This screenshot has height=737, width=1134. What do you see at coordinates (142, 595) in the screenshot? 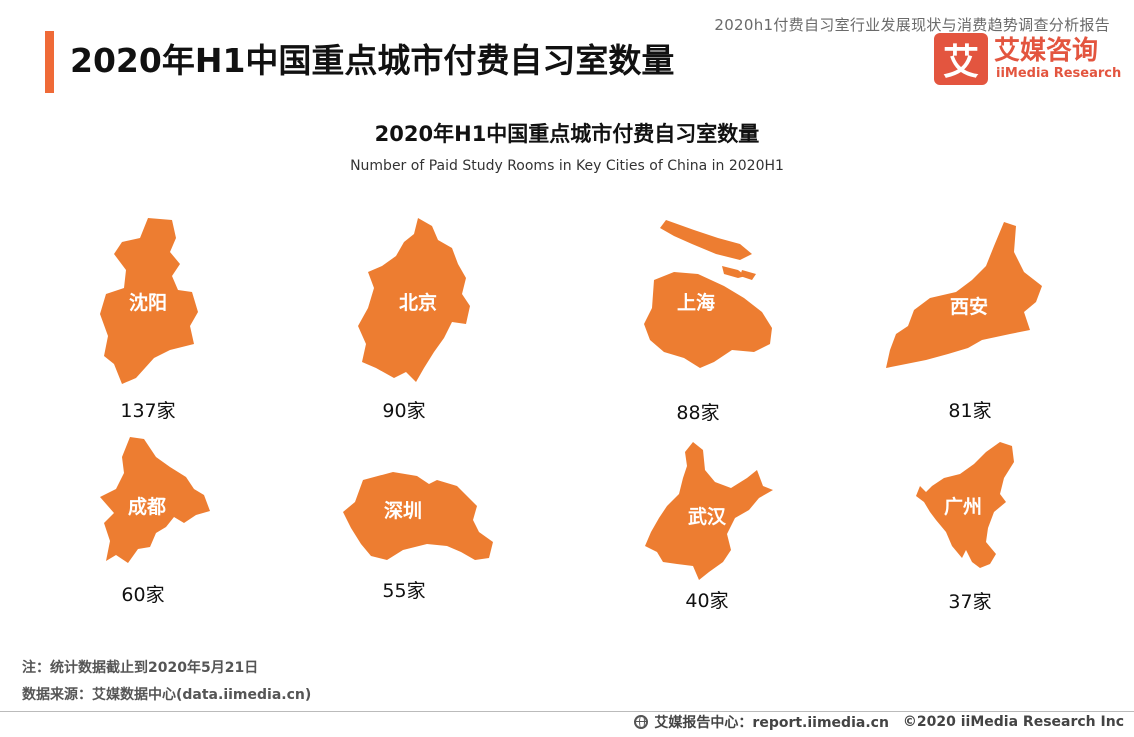
I see `city-value-label: 60家` at bounding box center [142, 595].